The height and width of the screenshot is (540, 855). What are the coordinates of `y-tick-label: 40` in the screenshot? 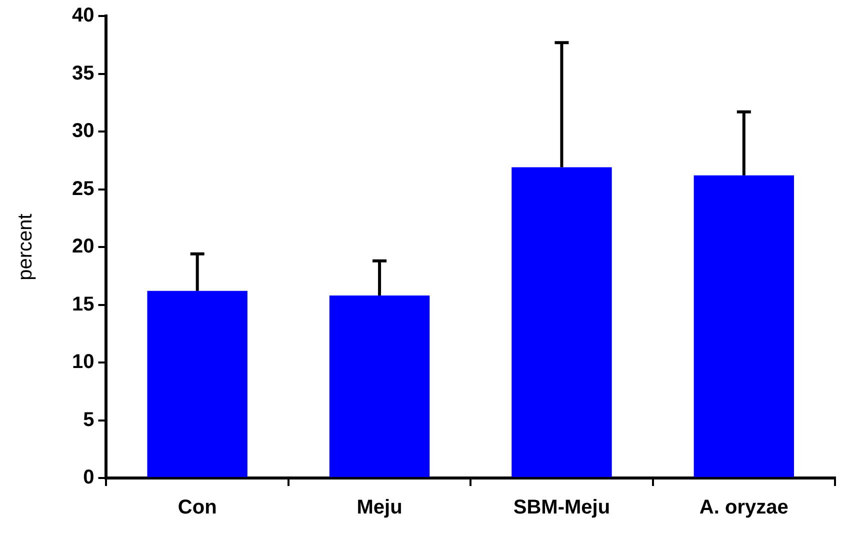 It's located at (83, 15).